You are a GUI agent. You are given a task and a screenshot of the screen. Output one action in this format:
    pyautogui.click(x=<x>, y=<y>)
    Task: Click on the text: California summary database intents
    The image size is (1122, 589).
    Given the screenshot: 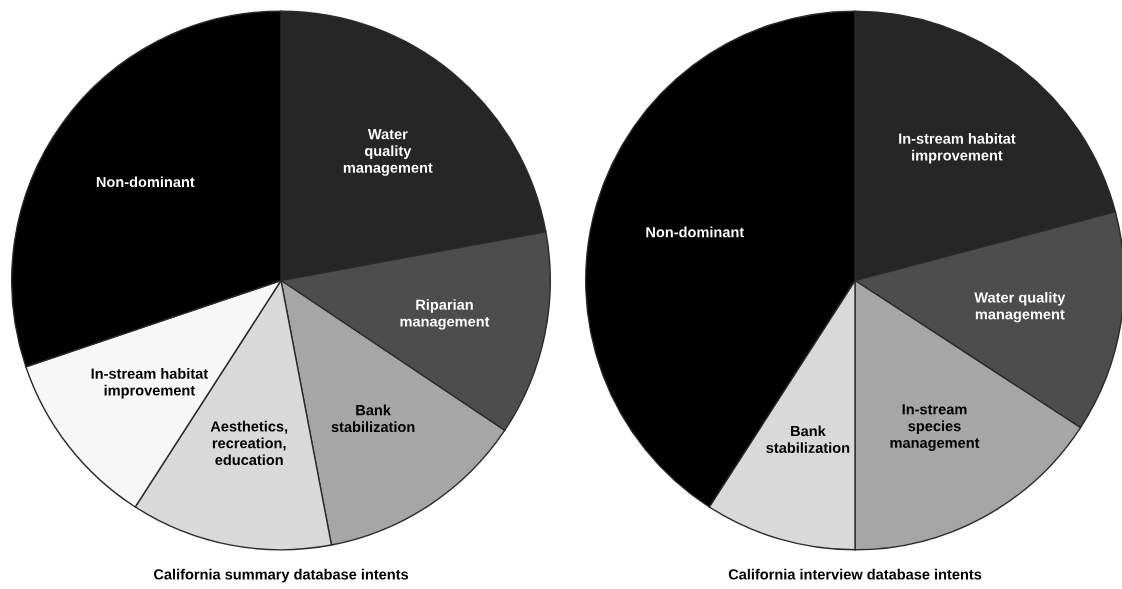 What is the action you would take?
    pyautogui.click(x=281, y=575)
    